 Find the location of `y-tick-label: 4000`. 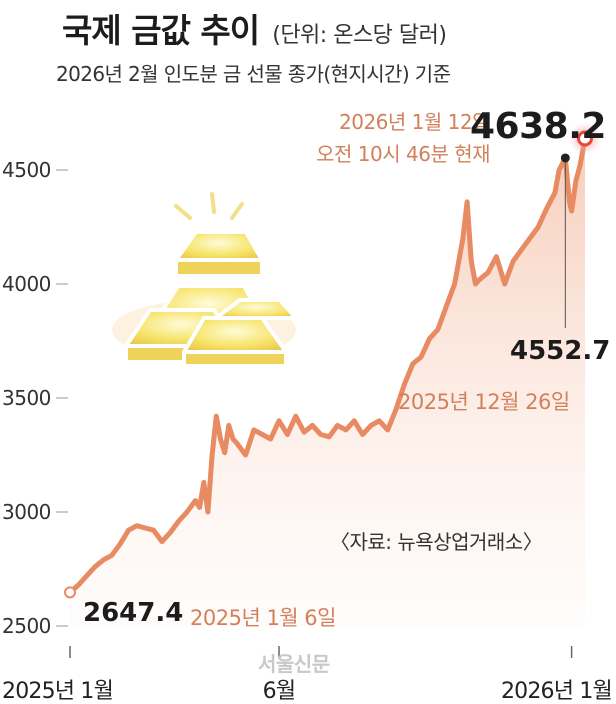

y-tick-label: 4000 is located at coordinates (26, 284).